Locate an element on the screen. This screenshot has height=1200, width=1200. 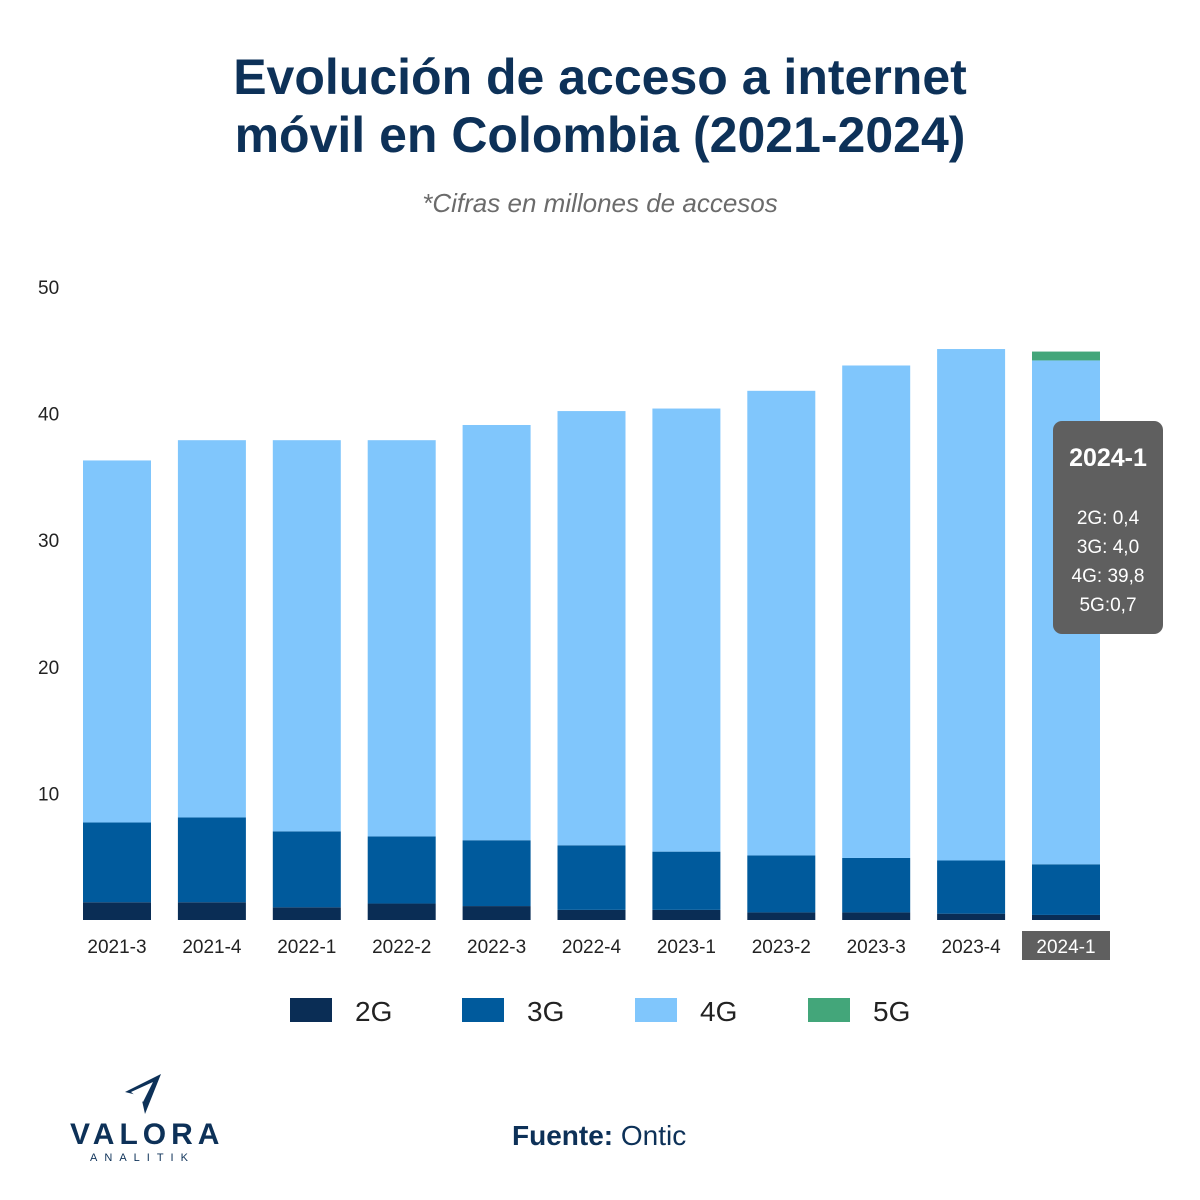
tooltip-line: 3G: 4,0 is located at coordinates (1108, 547).